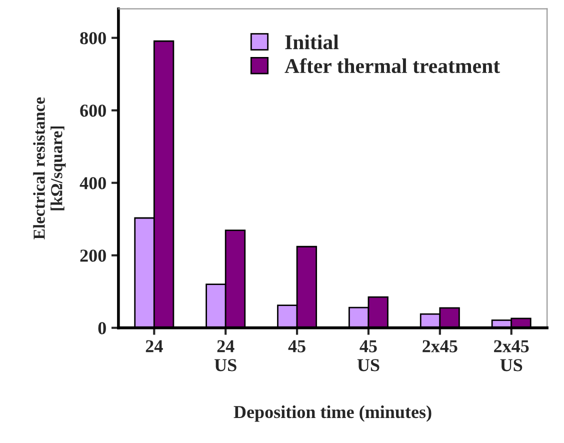 The height and width of the screenshot is (443, 564). What do you see at coordinates (93, 256) in the screenshot?
I see `y-tick-label: 200` at bounding box center [93, 256].